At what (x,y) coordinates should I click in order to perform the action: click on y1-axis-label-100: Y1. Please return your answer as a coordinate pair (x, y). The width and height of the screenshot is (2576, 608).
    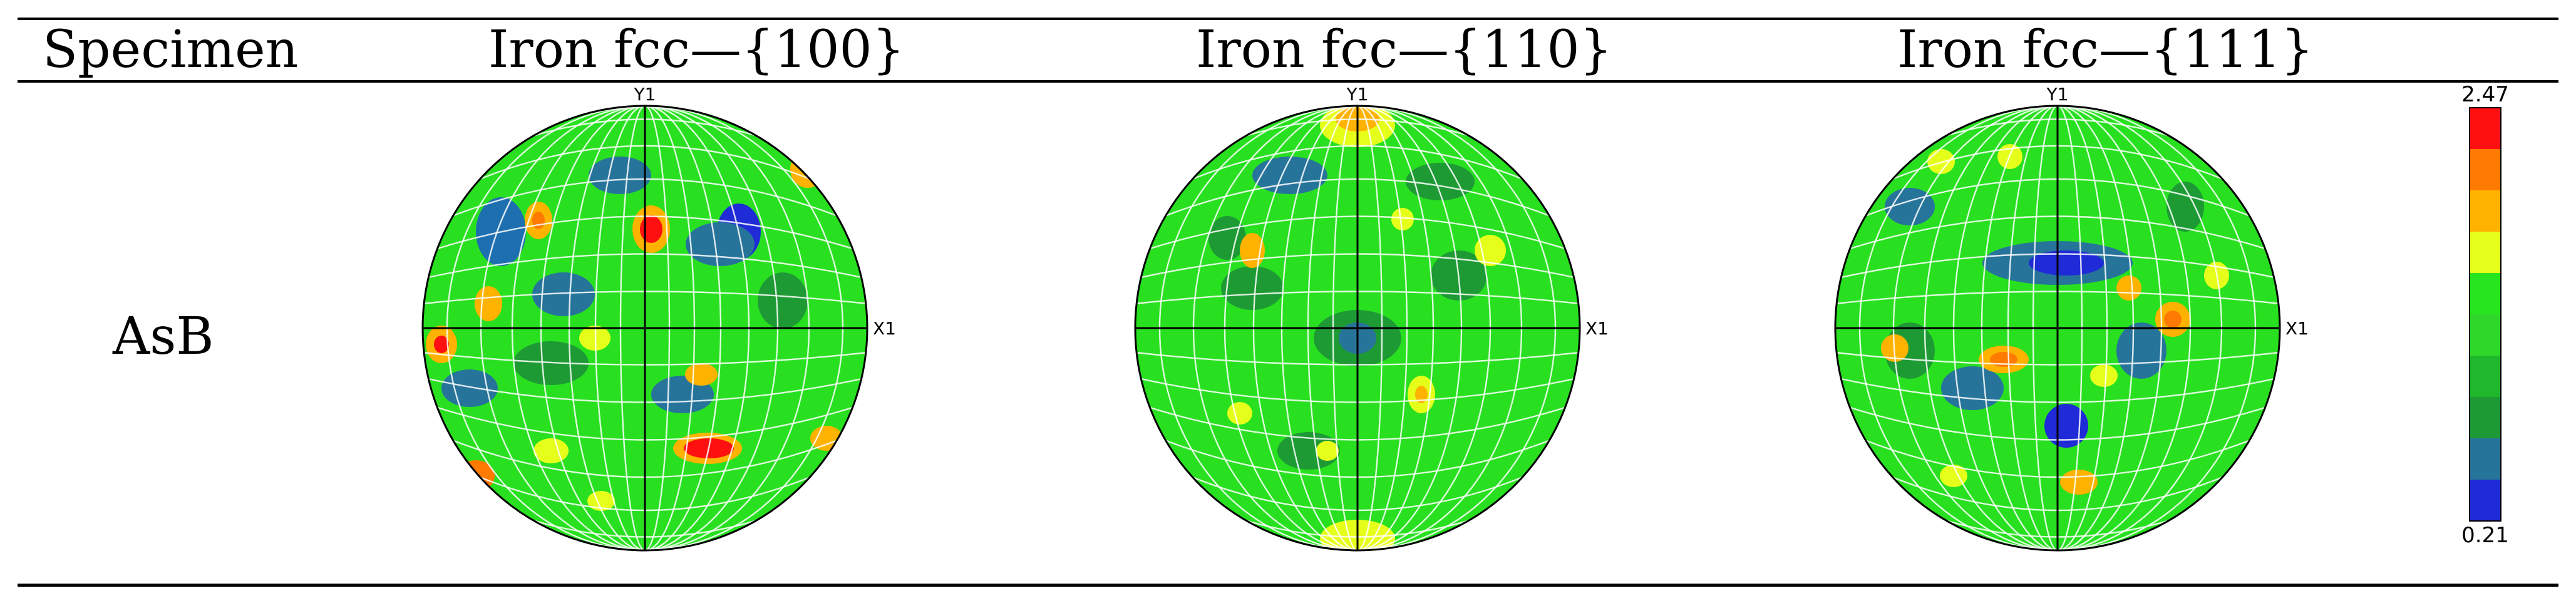
    Looking at the image, I should click on (645, 94).